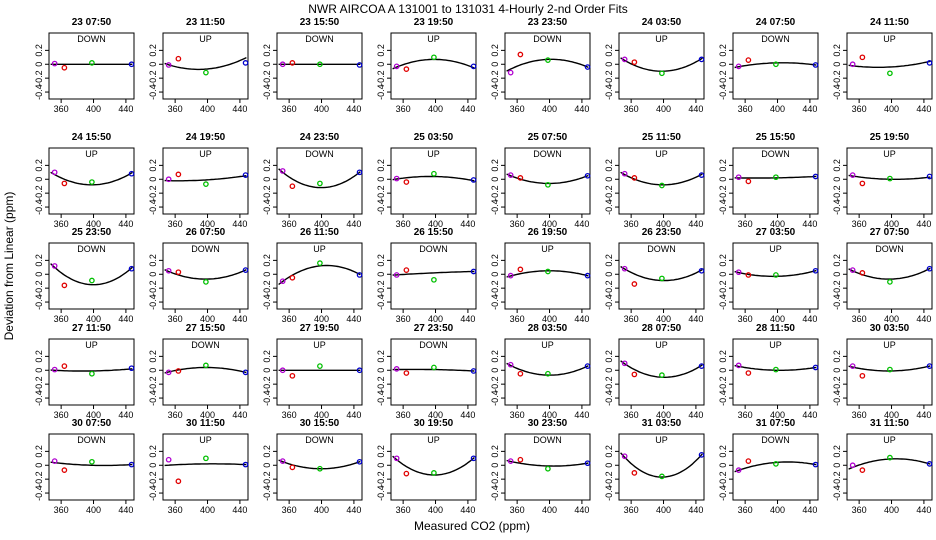 This screenshot has width=936, height=540. What do you see at coordinates (206, 137) in the screenshot?
I see `panel-label: 24 19:50` at bounding box center [206, 137].